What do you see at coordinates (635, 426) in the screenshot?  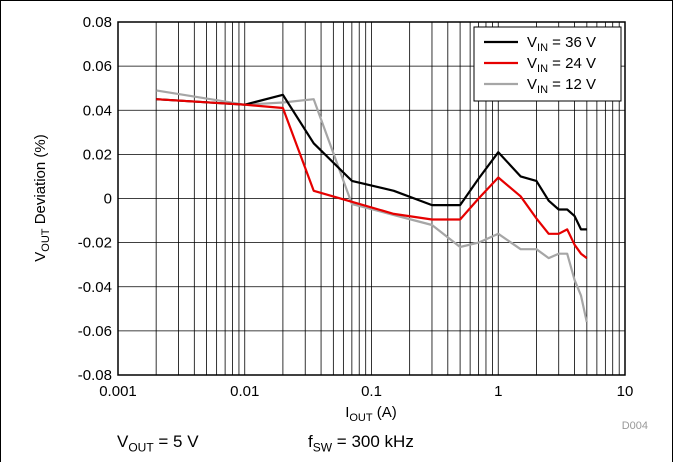 I see `figure-id: D004` at bounding box center [635, 426].